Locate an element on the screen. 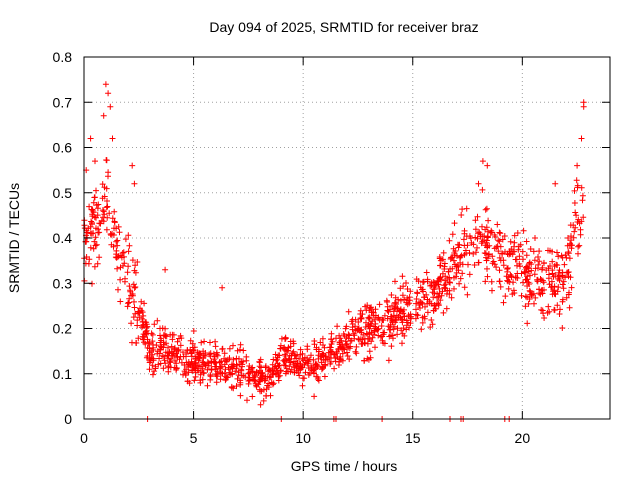 The width and height of the screenshot is (640, 480). y-tick-label: 0.2 is located at coordinates (63, 329).